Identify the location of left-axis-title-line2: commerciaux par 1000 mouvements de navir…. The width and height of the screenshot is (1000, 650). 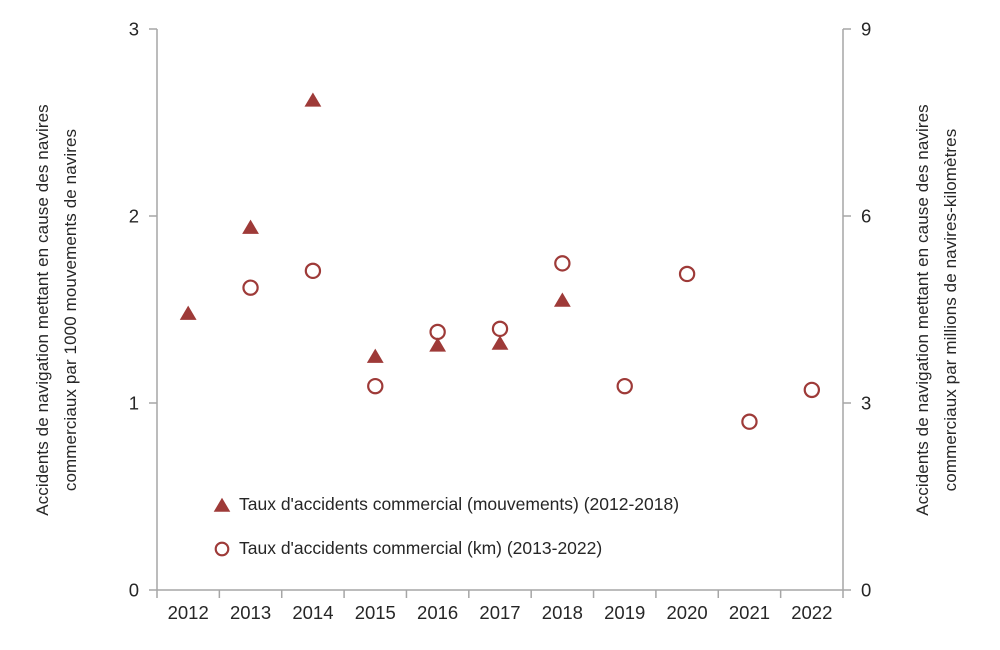
(70, 310).